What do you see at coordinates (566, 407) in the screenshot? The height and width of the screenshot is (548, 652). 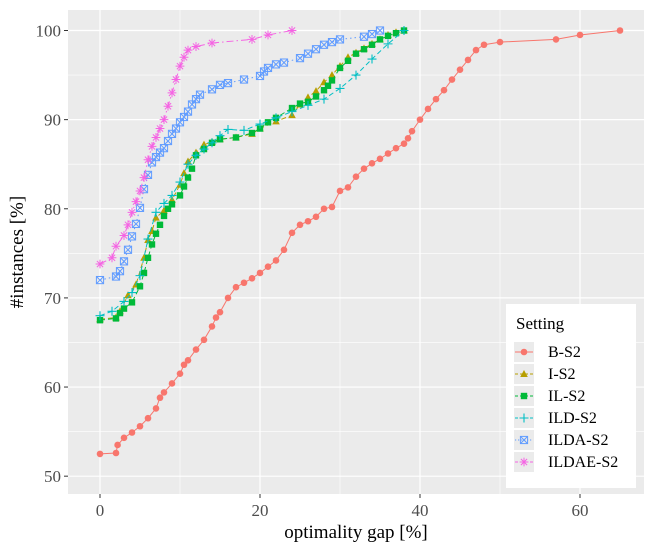 I see `legend-items: B-S2 I-S2 IL-S2 ILD-S2 ILDA-S2 ILDAE-S2` at bounding box center [566, 407].